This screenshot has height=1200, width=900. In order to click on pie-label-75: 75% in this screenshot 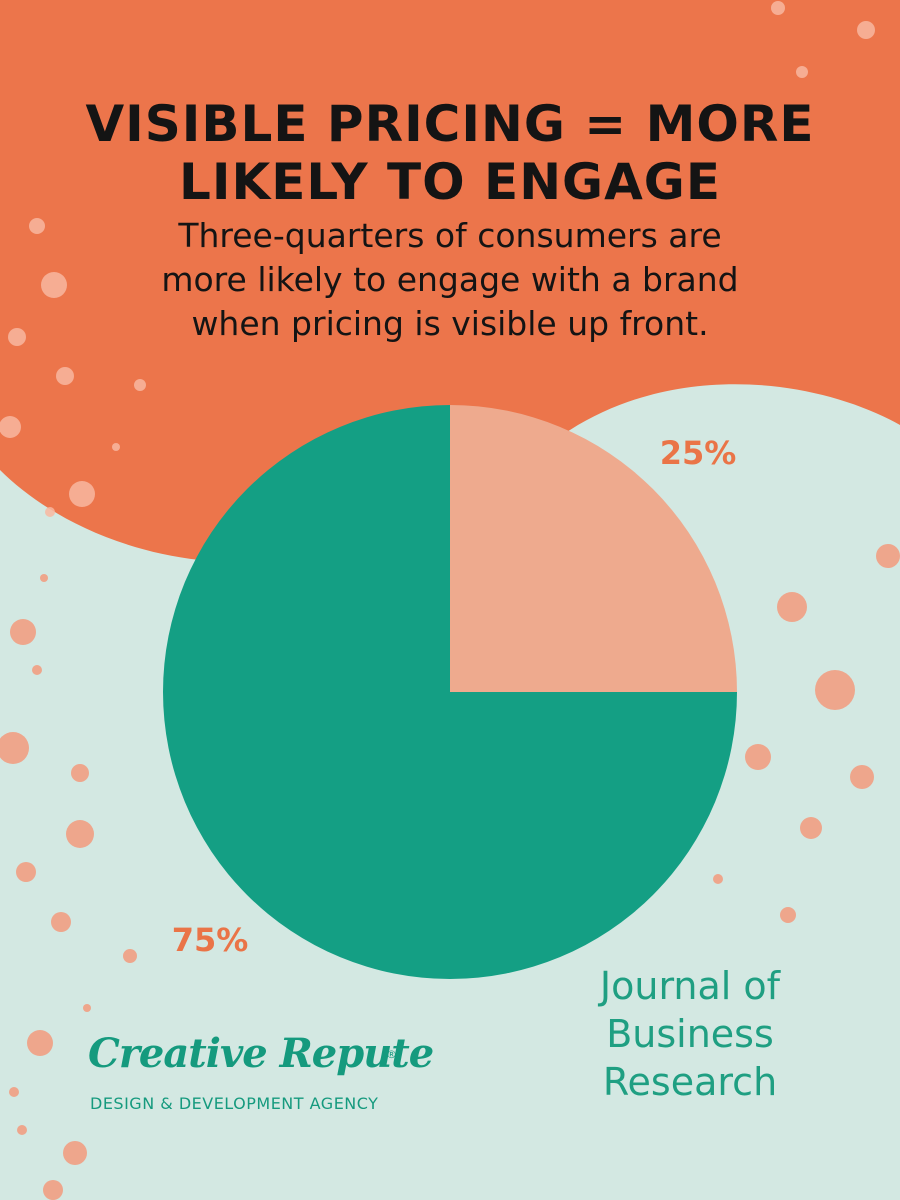, I will do `click(210, 940)`.